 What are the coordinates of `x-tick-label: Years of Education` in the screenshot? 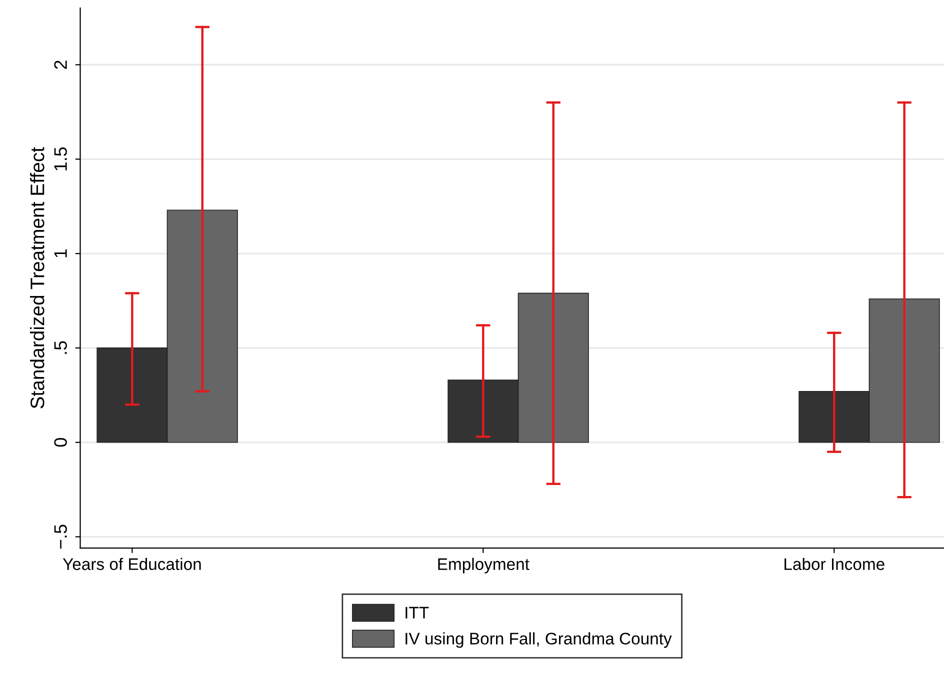 It's located at (131, 564).